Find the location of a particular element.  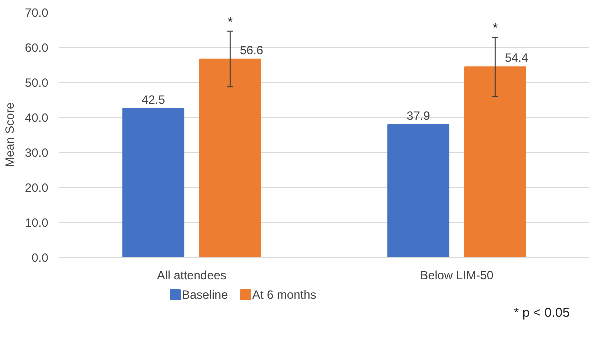

legend-label: At 6 months is located at coordinates (284, 295).